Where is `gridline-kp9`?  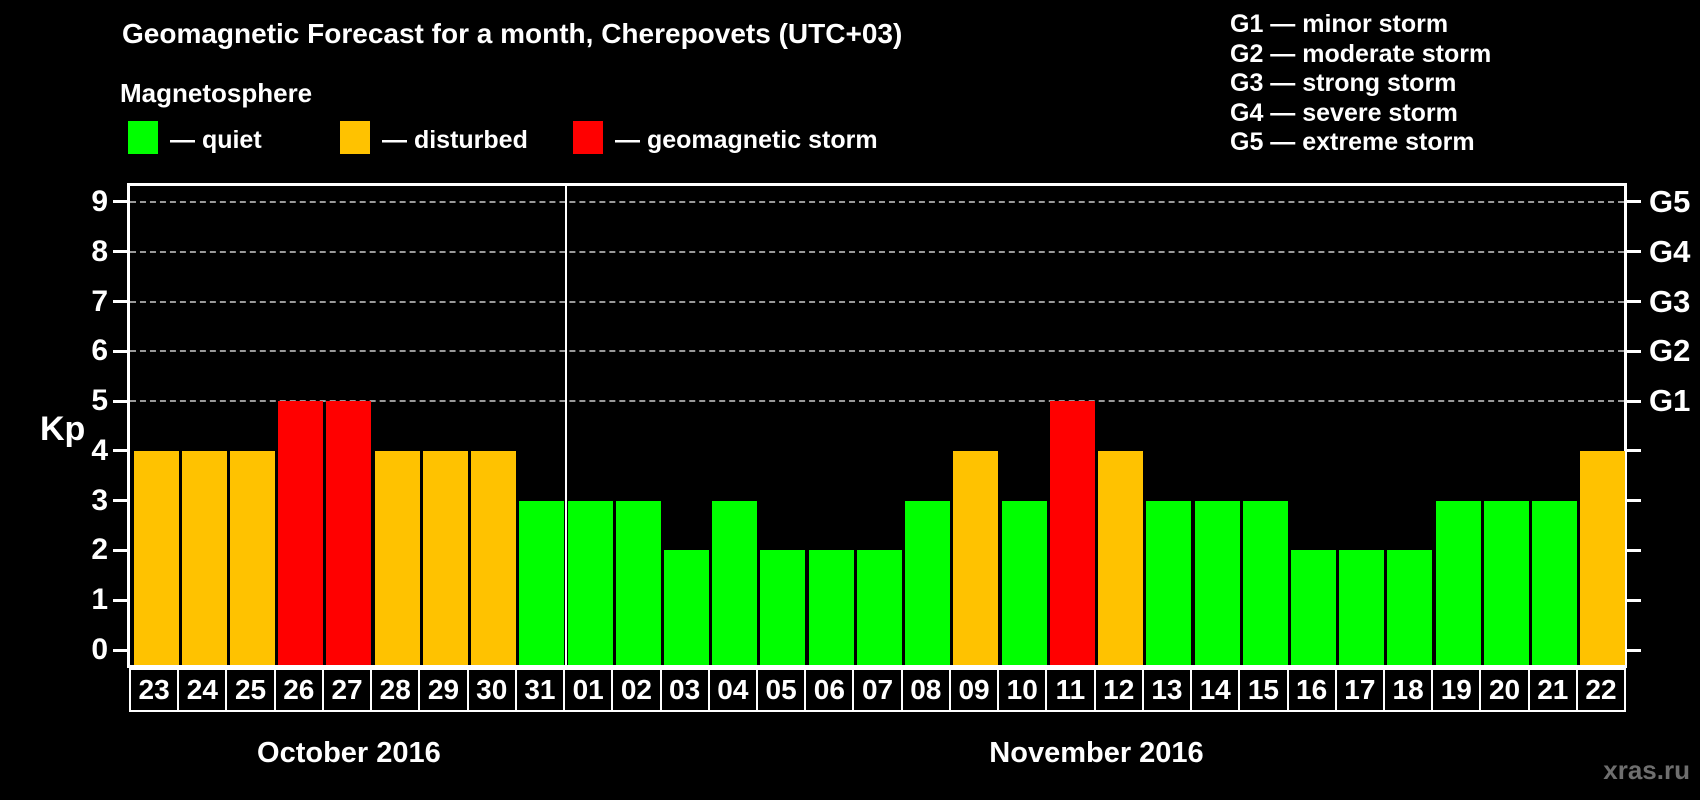
gridline-kp9 is located at coordinates (877, 201).